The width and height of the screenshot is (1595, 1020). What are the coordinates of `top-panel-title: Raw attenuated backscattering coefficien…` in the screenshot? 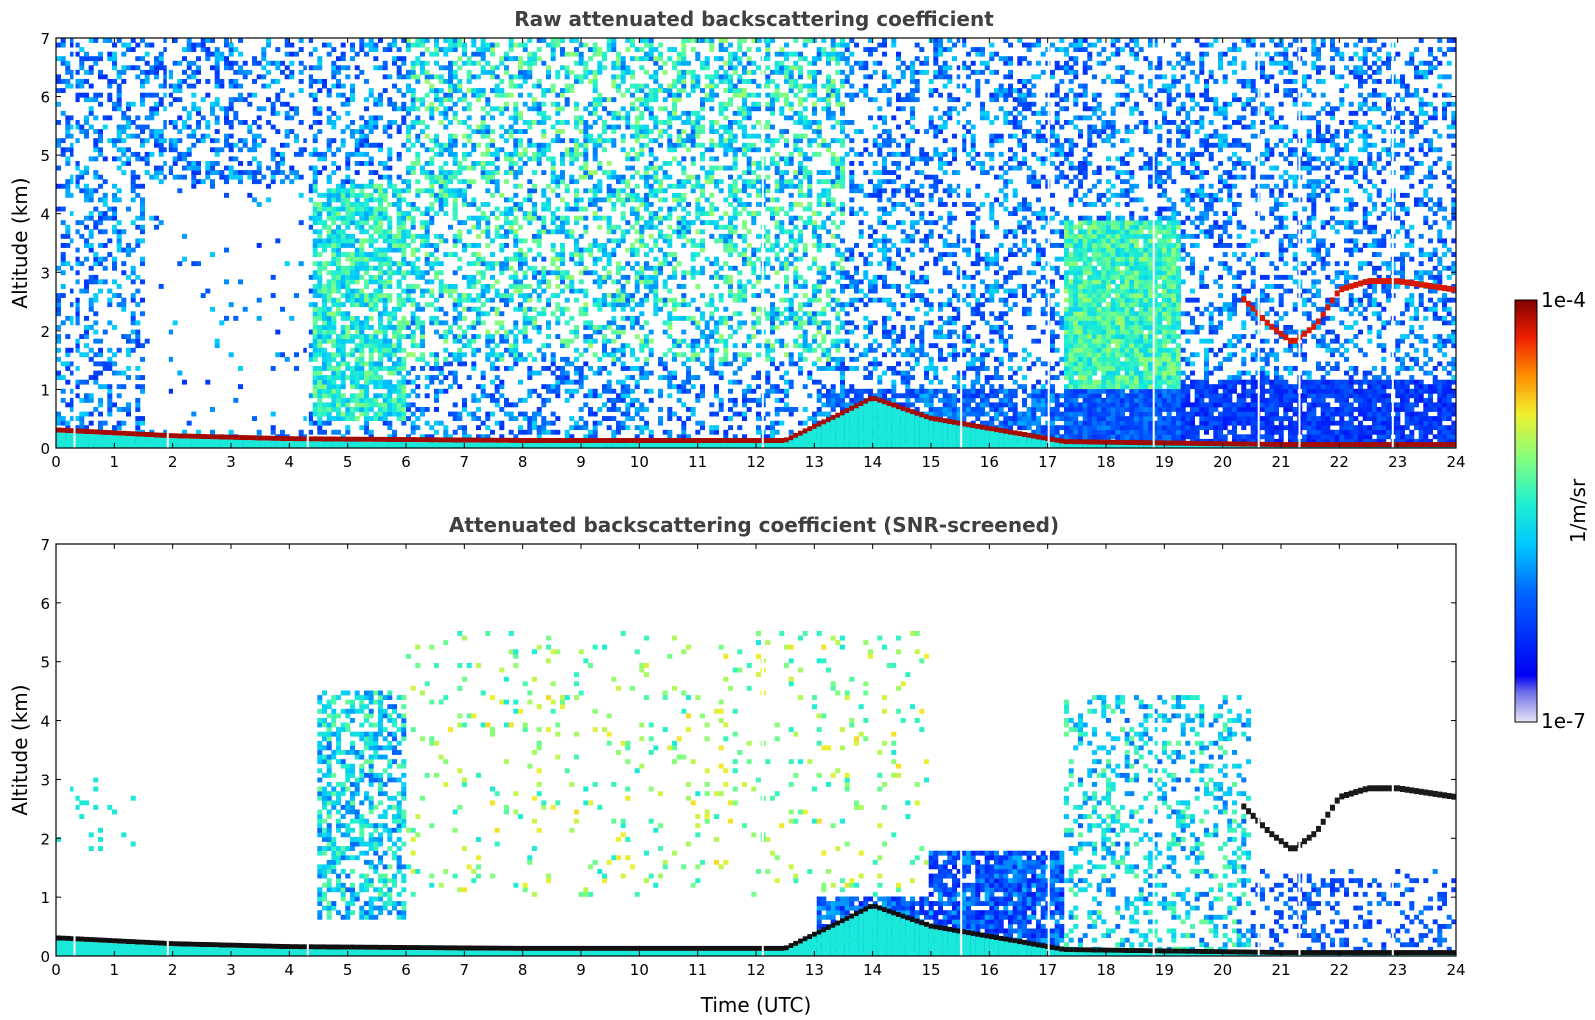 It's located at (754, 19).